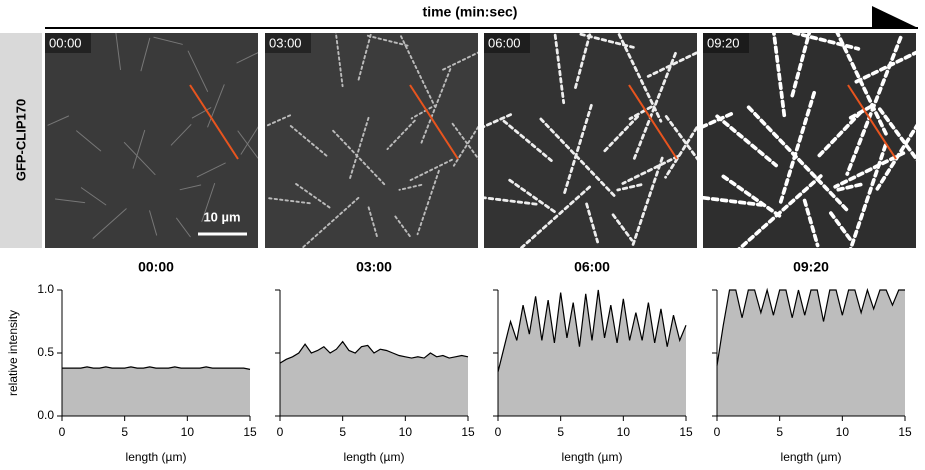  I want to click on x-axis-label: length (µm), so click(592, 457).